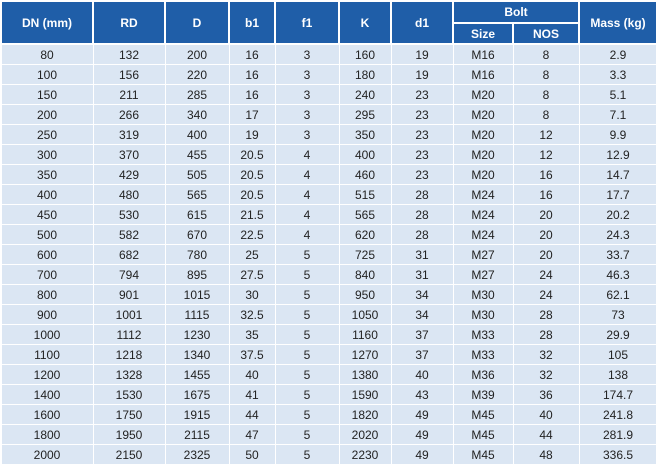  Describe the element at coordinates (47, 454) in the screenshot. I see `table-cell: 2000` at that location.